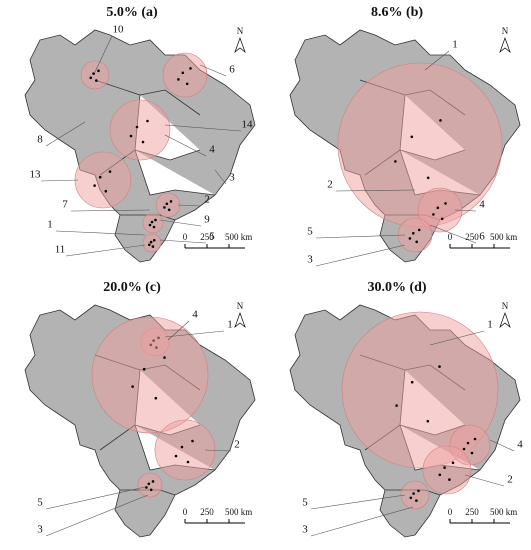 The width and height of the screenshot is (531, 550). What do you see at coordinates (397, 12) in the screenshot?
I see `panel-title: 8.6% (b)` at bounding box center [397, 12].